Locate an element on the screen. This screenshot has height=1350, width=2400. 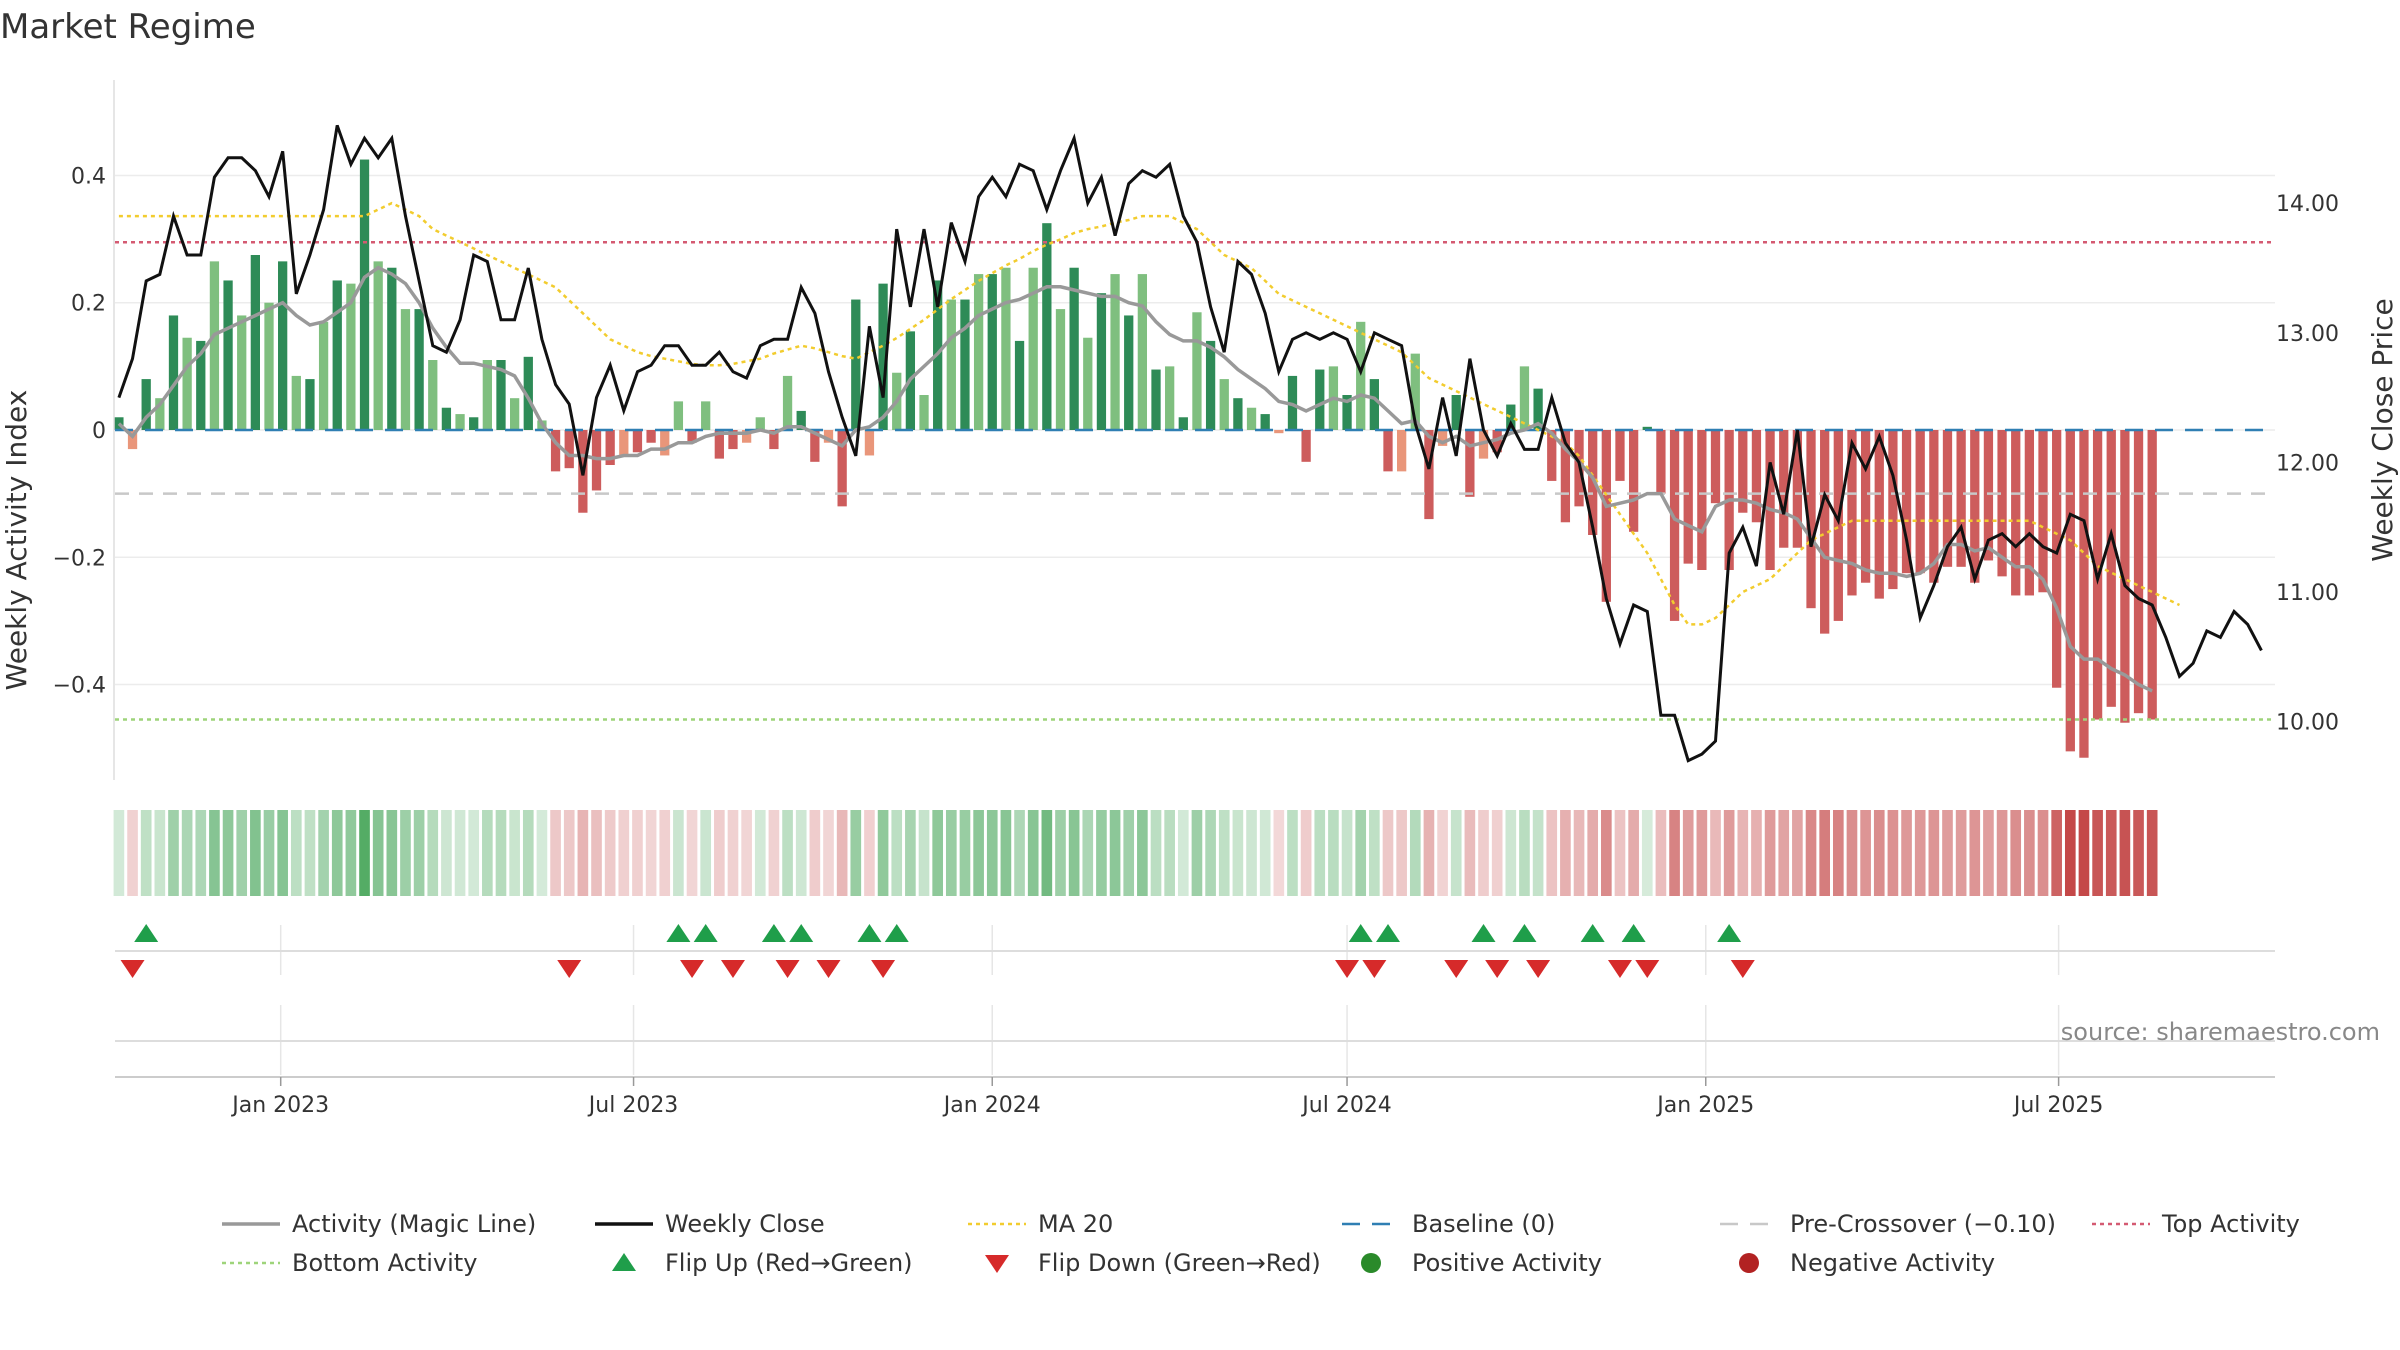
legend-label: Activity (Magic Line) is located at coordinates (414, 1224).